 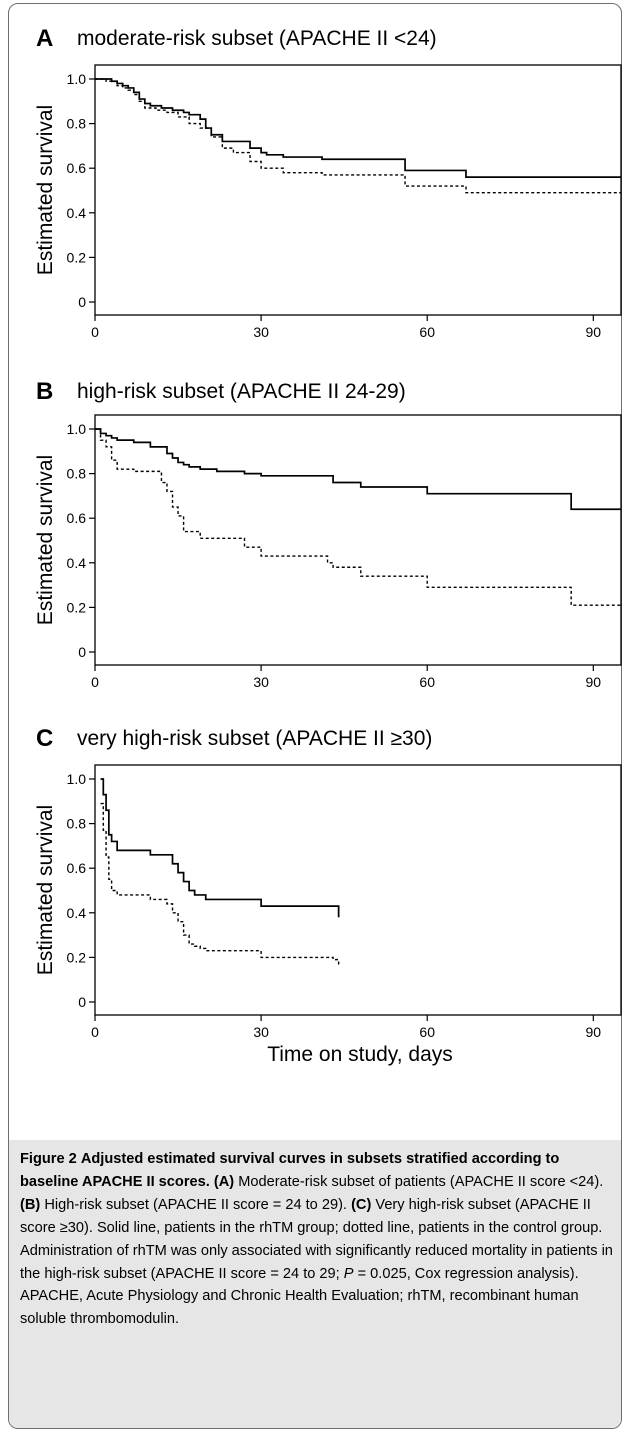 I want to click on caption-c-tag: (C), so click(x=361, y=1204).